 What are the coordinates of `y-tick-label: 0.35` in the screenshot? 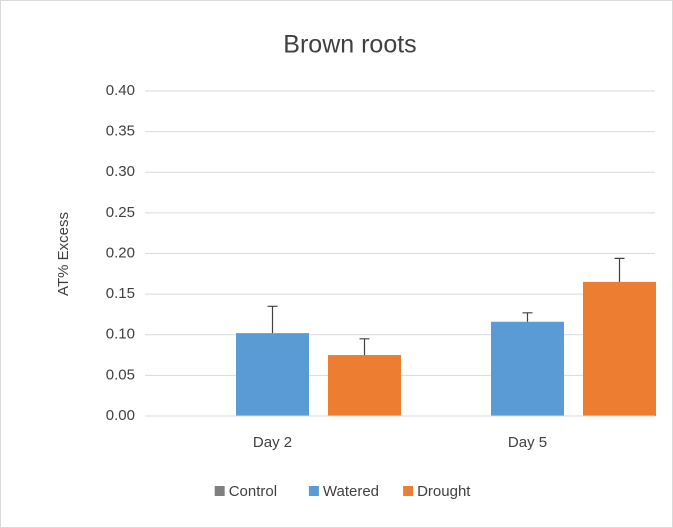 It's located at (120, 131).